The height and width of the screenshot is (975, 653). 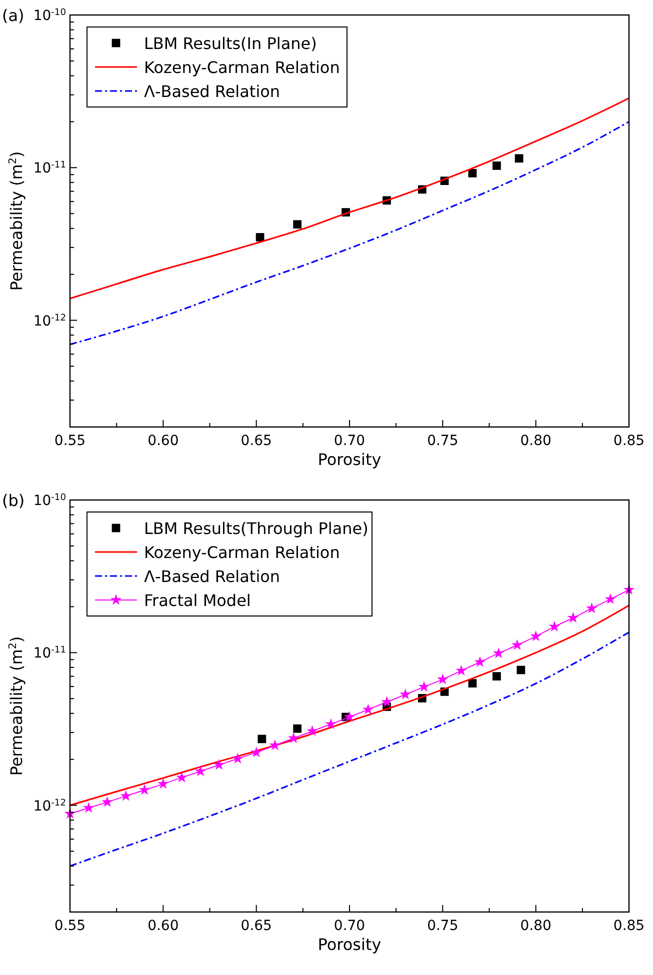 What do you see at coordinates (13, 15) in the screenshot?
I see `chart-title: (a)` at bounding box center [13, 15].